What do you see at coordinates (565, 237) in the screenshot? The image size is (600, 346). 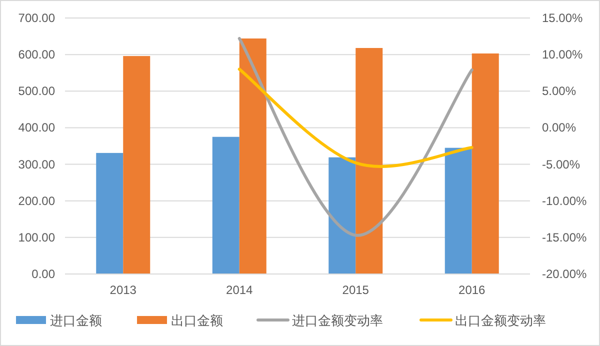 I see `y2-tick-label: -15.00%` at bounding box center [565, 237].